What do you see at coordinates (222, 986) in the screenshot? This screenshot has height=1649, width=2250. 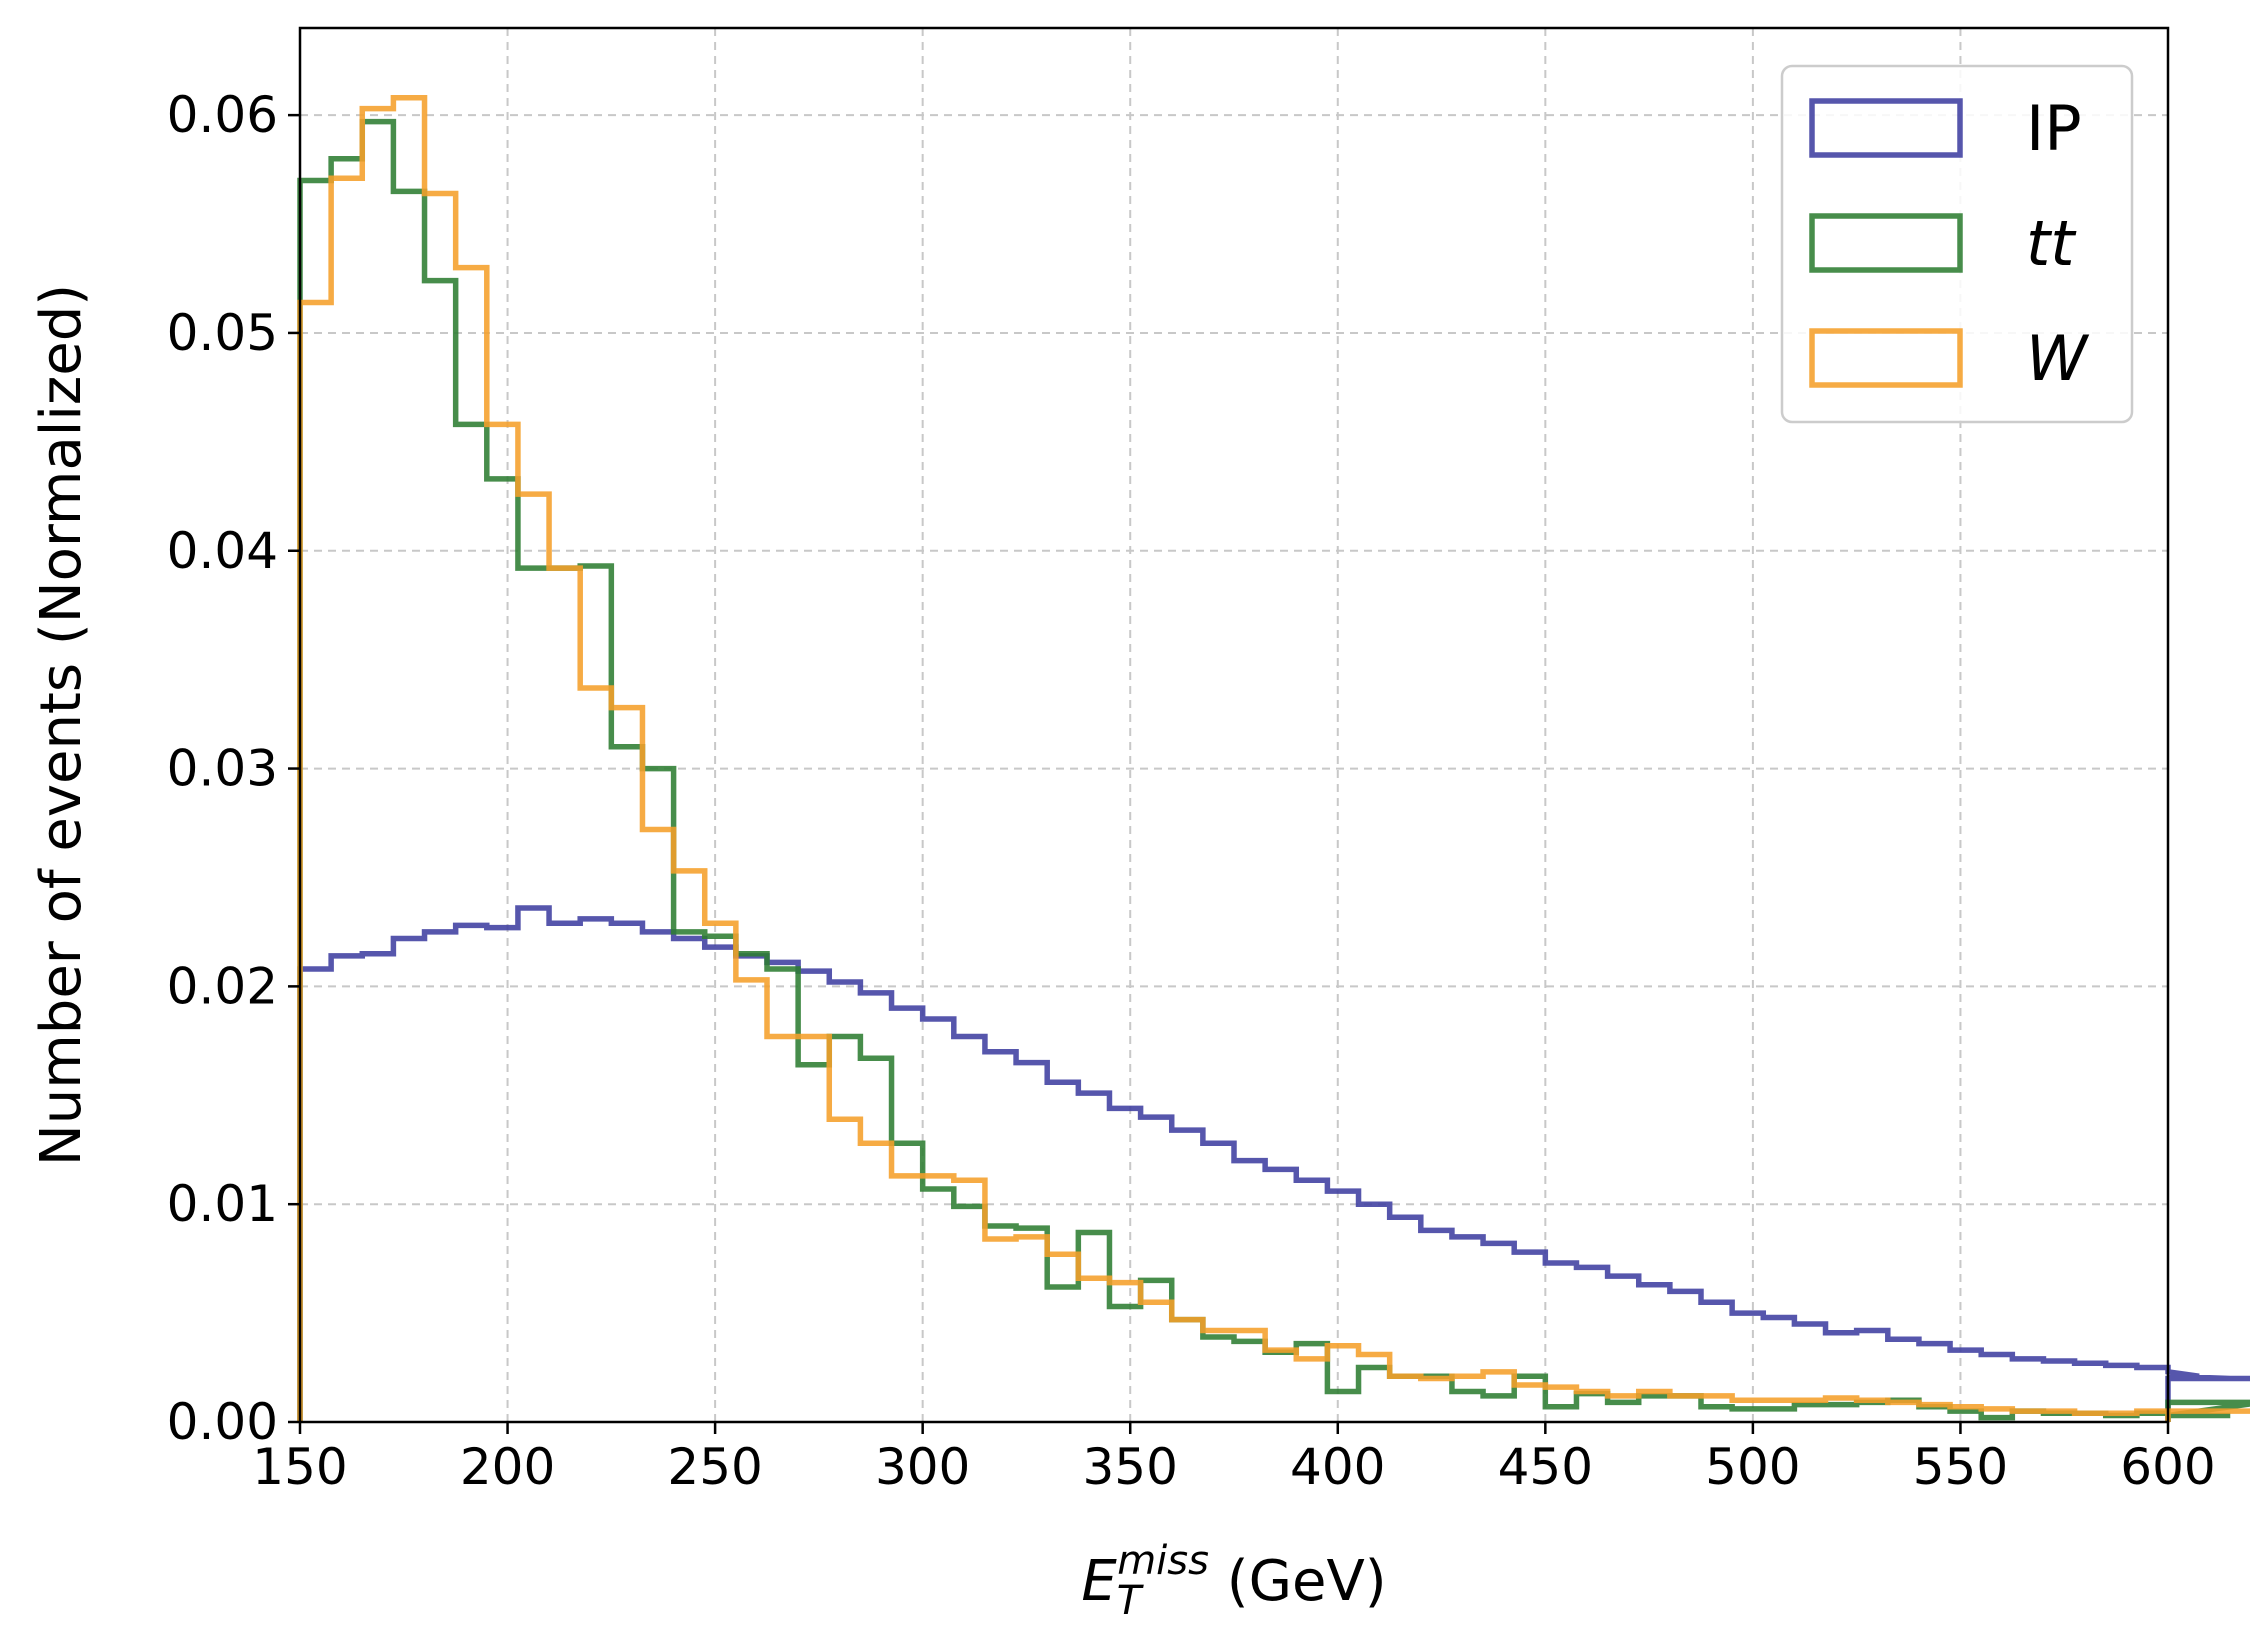 I see `y-tick-label-2: 0.02` at bounding box center [222, 986].